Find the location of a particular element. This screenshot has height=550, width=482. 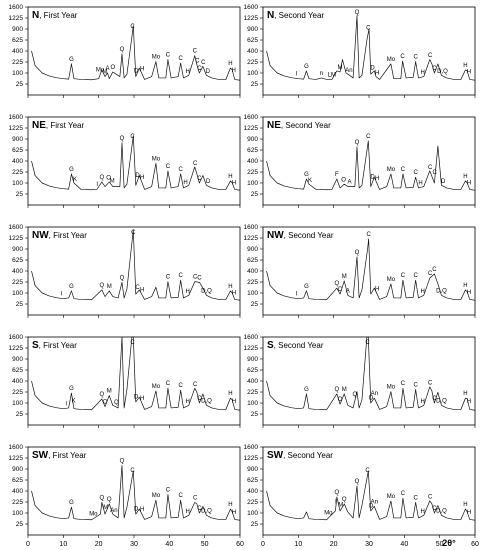

panel-title: S, Second Year is located at coordinates (295, 345).